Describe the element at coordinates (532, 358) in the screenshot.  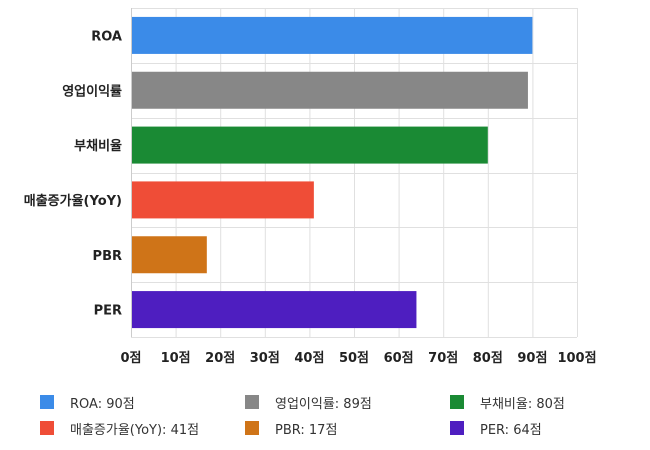
I see `x-tick-label: 90점` at that location.